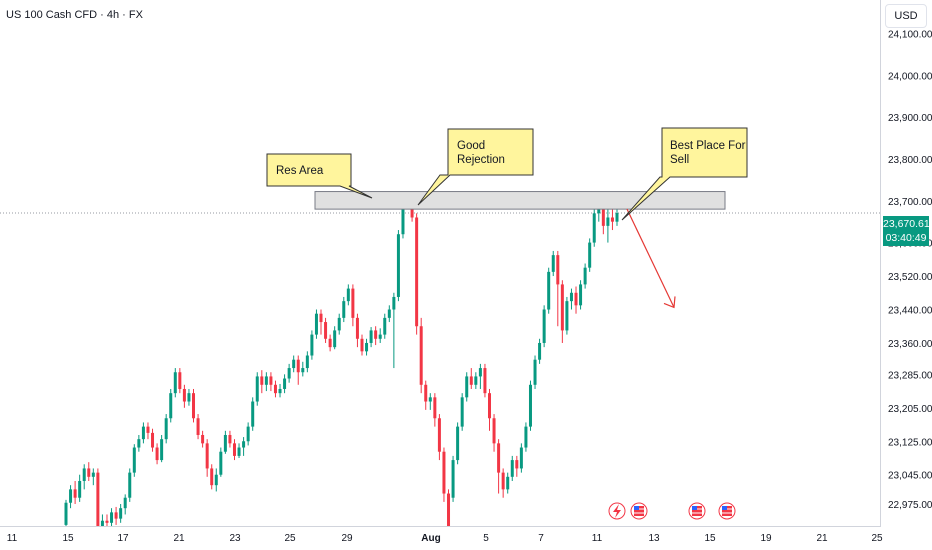 The width and height of the screenshot is (932, 550). What do you see at coordinates (910, 76) in the screenshot?
I see `y-tick-label: 24,000.00` at bounding box center [910, 76].